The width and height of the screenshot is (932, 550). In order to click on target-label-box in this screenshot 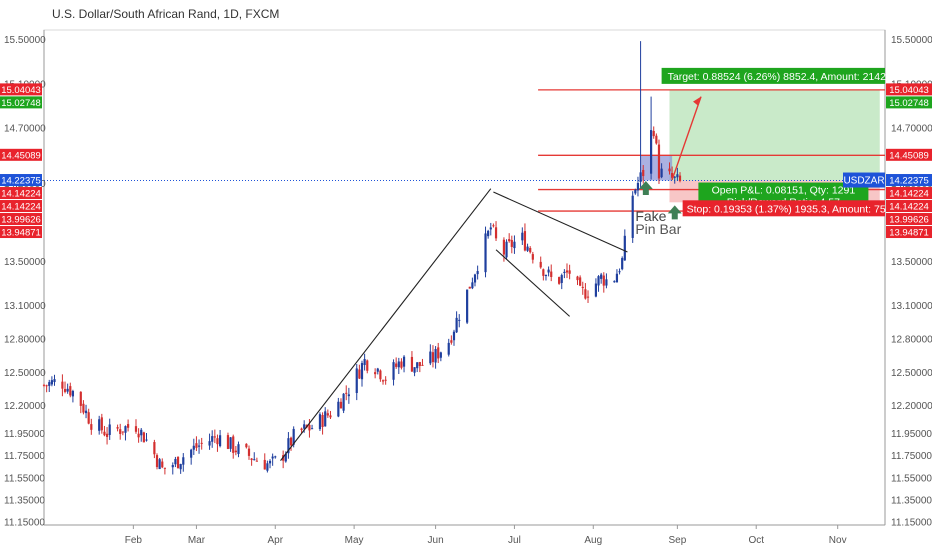, I will do `click(773, 75)`.